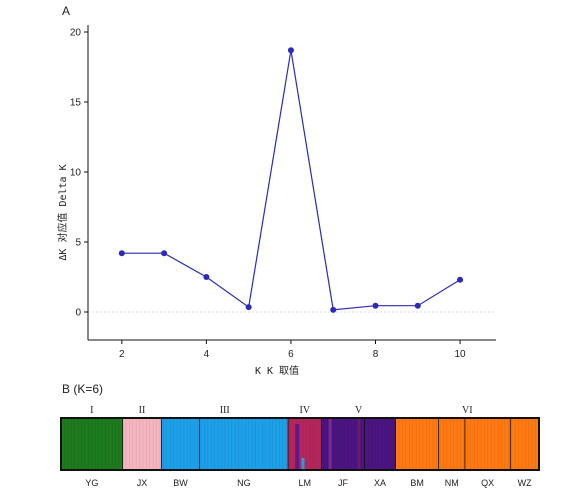 The height and width of the screenshot is (501, 586). I want to click on group-label-II: II, so click(142, 410).